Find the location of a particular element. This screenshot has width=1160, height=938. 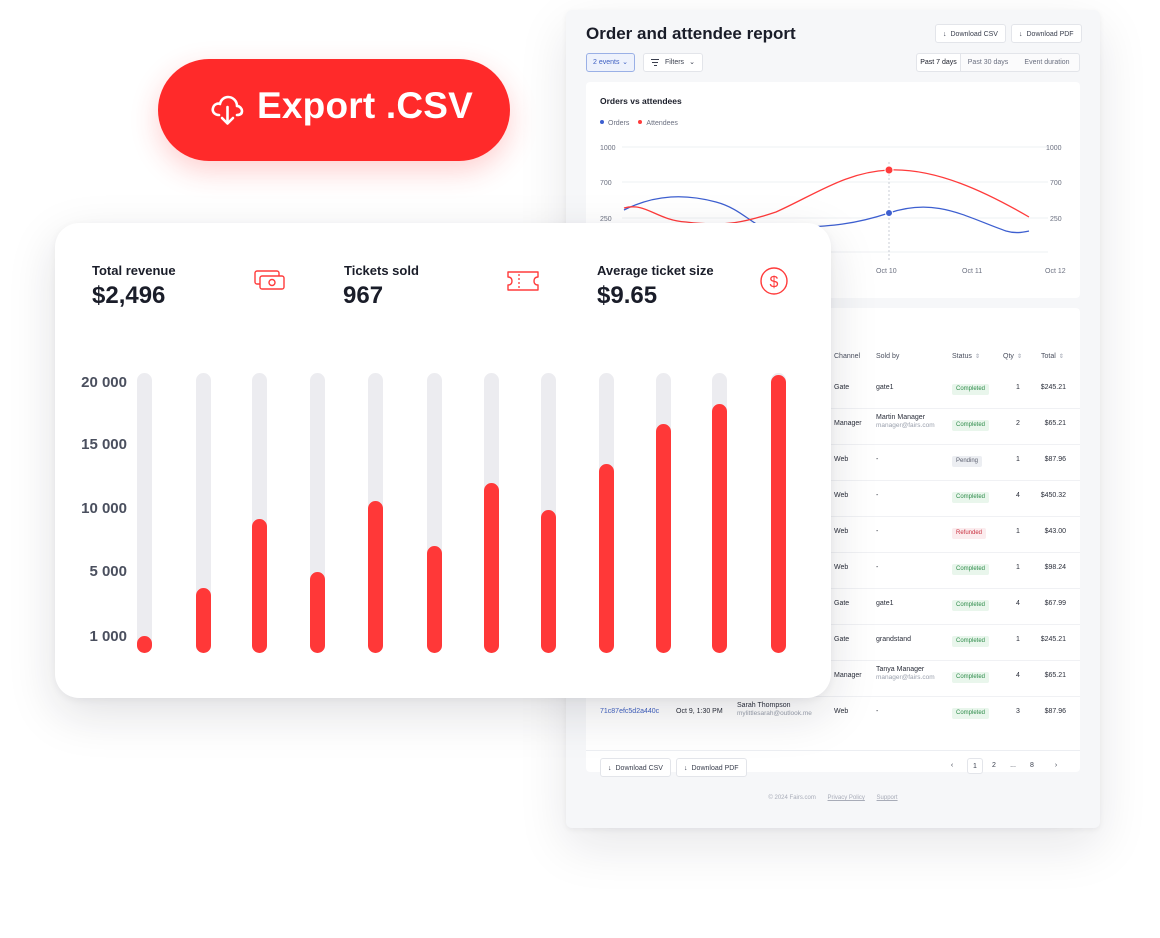

y-axis-tick: 15 000 is located at coordinates (104, 444).